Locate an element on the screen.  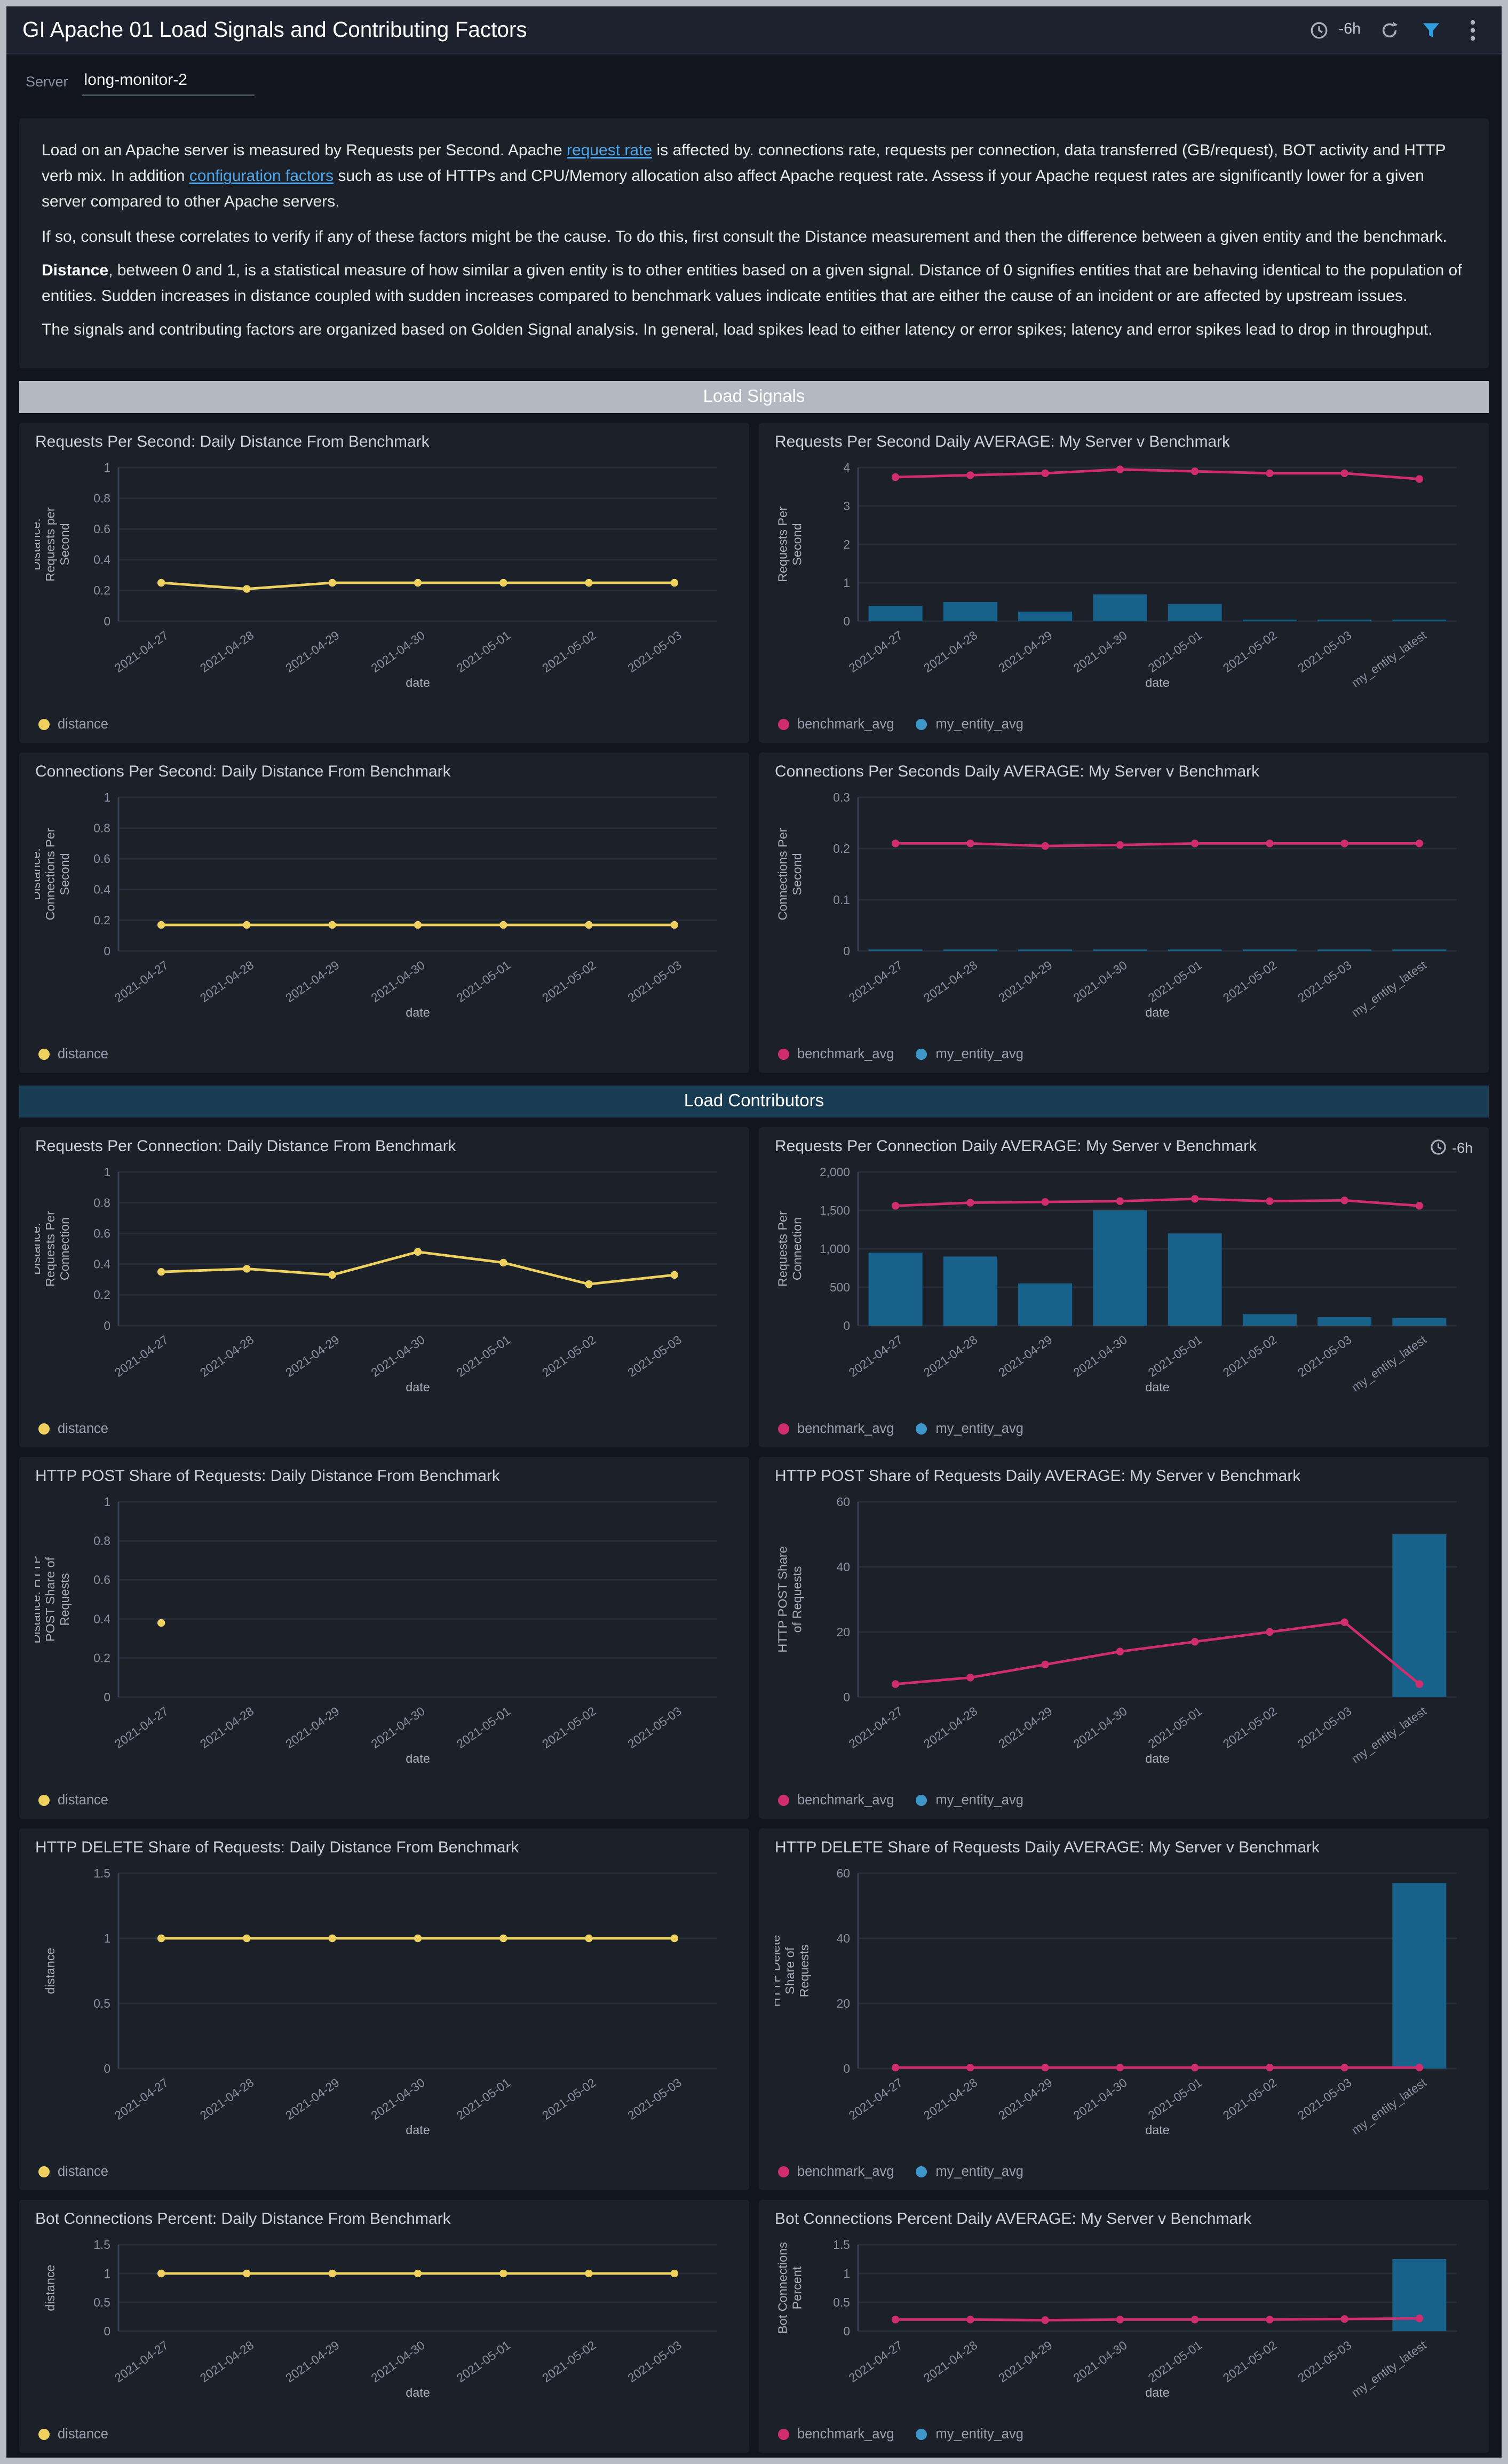
section-header: Load Signals is located at coordinates (754, 397).